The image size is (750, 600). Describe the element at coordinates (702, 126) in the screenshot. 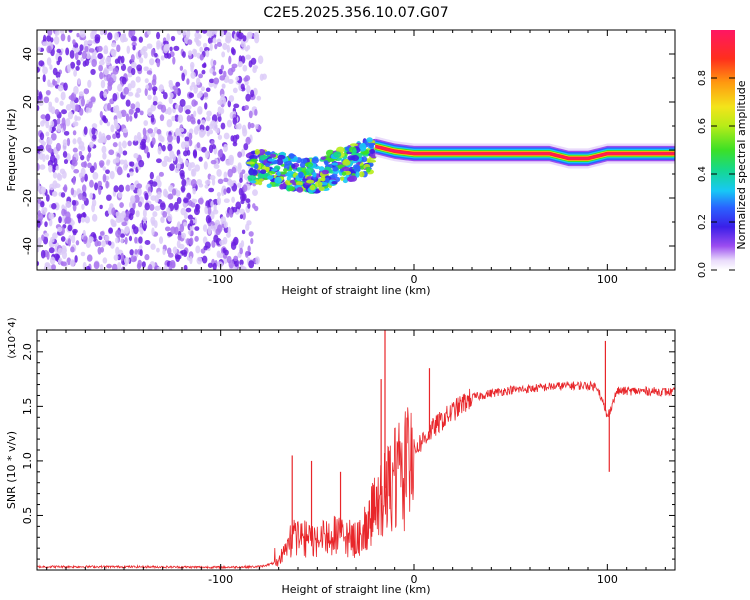

I see `colorbar-tick-label: 0.6` at that location.